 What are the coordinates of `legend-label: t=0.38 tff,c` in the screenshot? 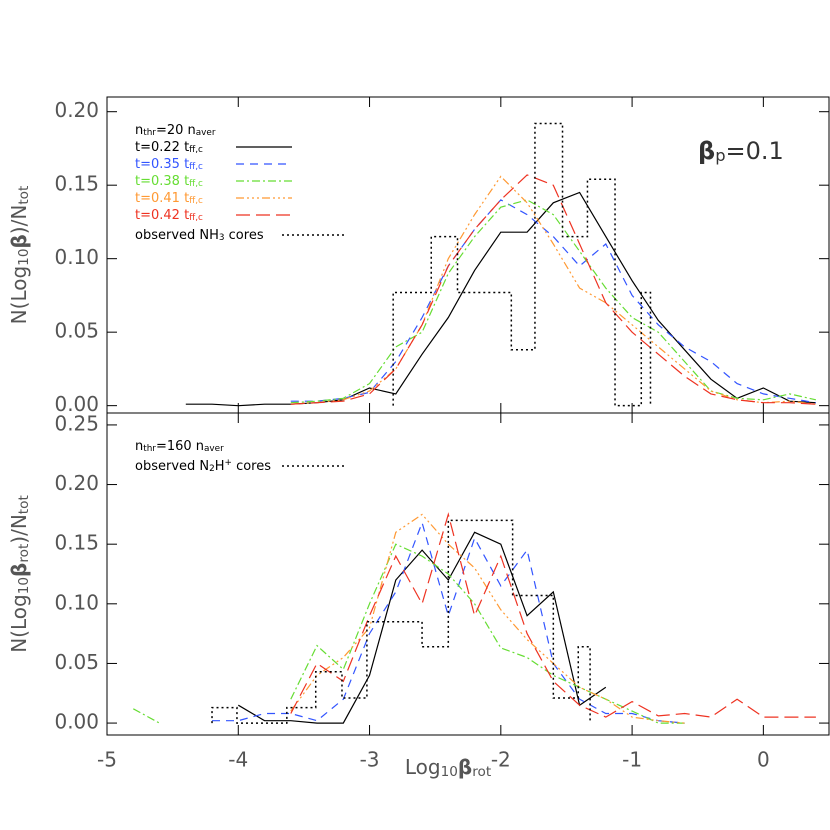 It's located at (169, 182).